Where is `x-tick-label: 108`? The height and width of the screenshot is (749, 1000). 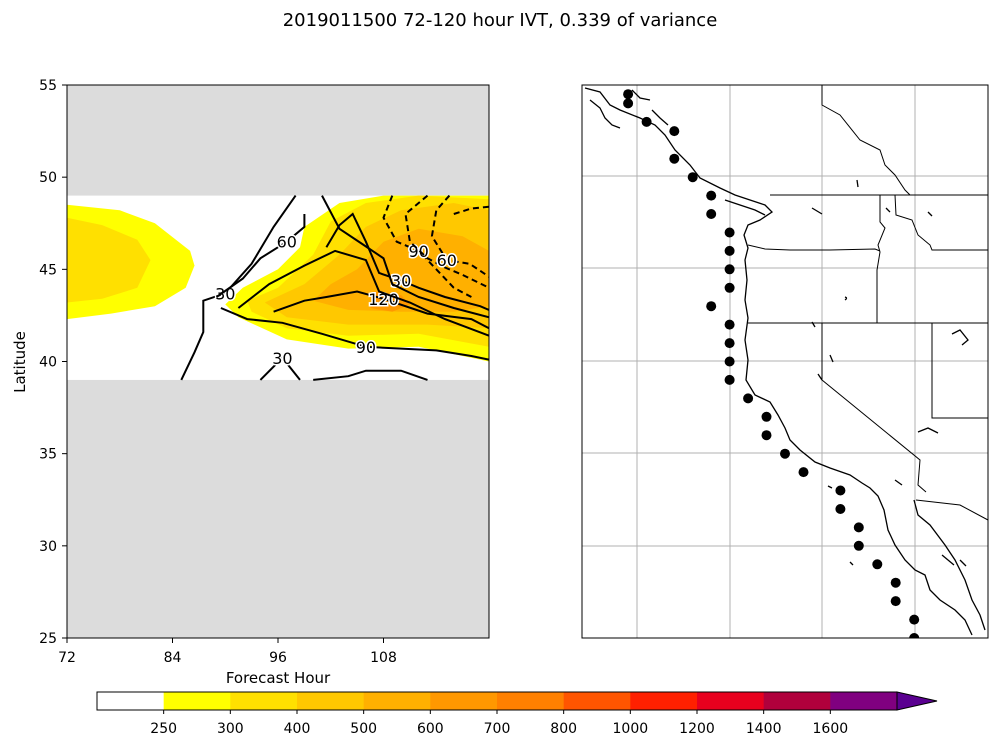 x-tick-label: 108 is located at coordinates (383, 658).